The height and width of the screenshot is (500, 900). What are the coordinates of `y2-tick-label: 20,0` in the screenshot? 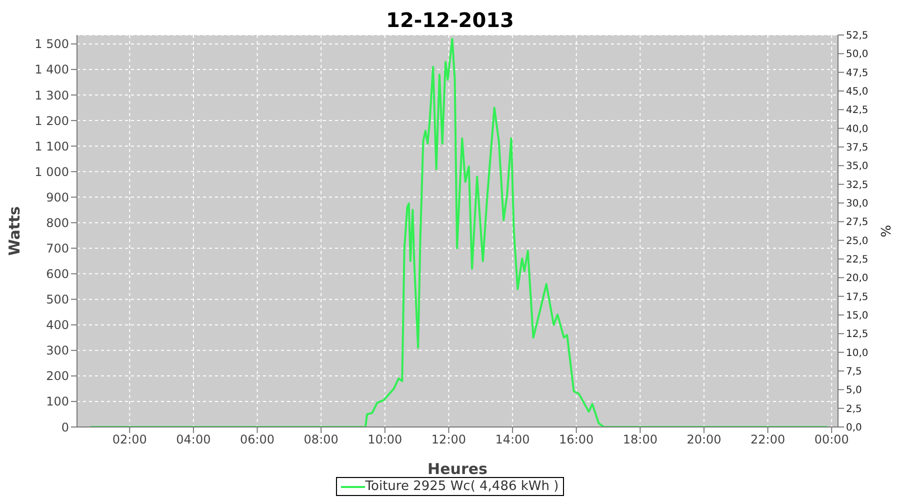 It's located at (857, 278).